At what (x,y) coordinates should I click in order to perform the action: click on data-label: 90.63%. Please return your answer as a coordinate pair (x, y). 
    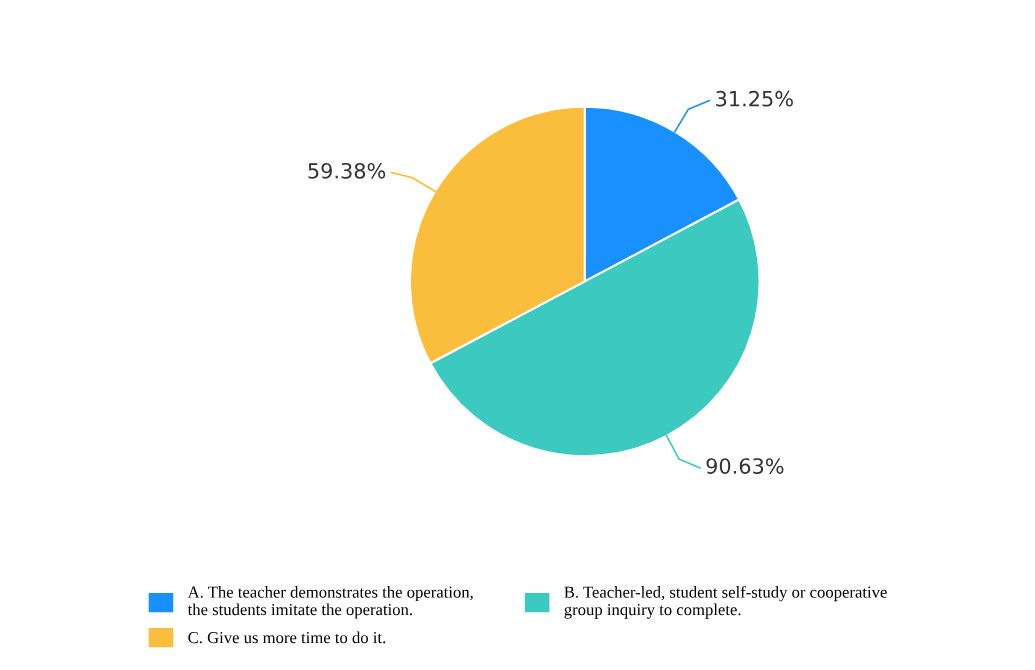
    Looking at the image, I should click on (745, 466).